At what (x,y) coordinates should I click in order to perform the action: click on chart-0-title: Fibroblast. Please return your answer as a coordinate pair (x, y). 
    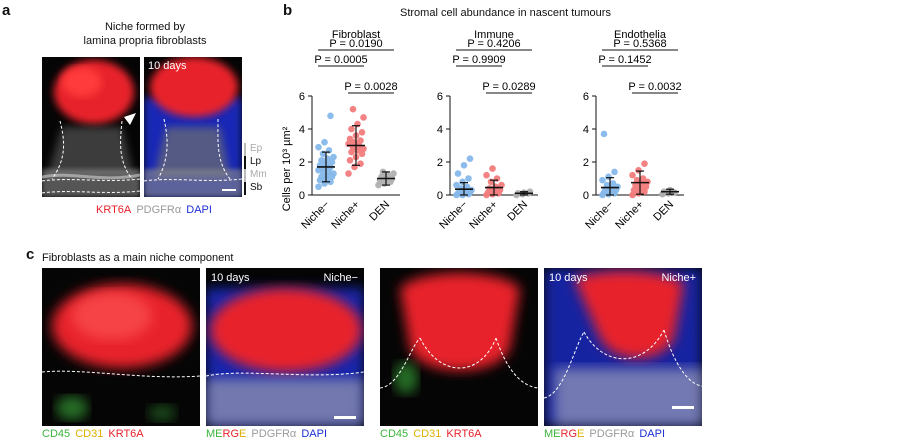
    Looking at the image, I should click on (356, 35).